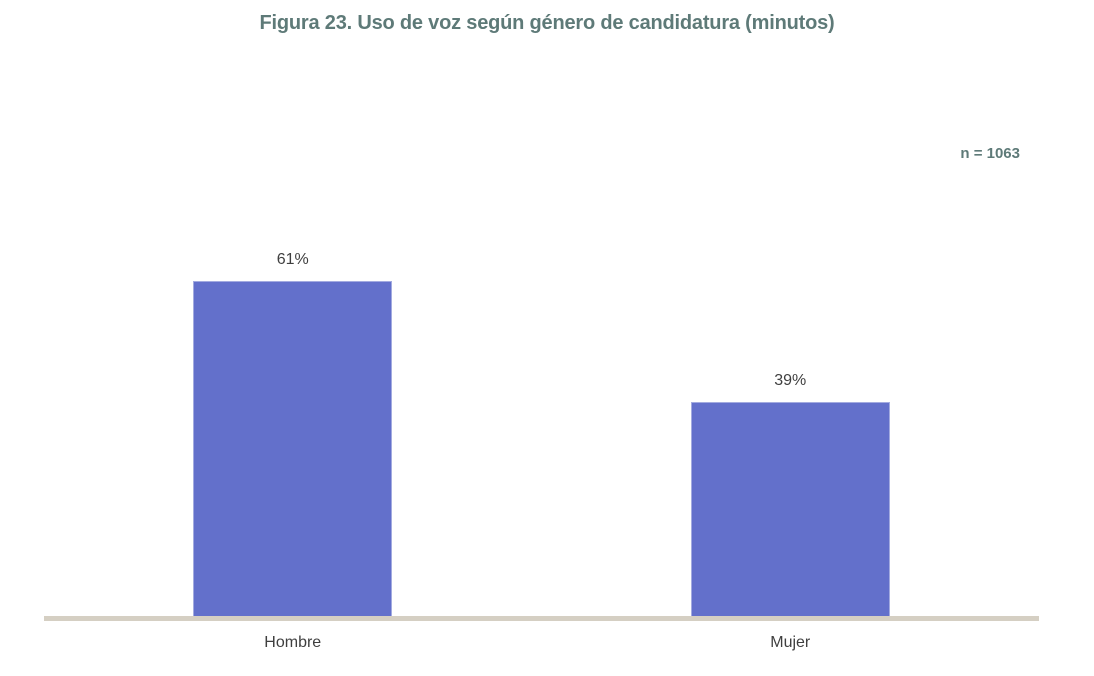 The image size is (1094, 676). Describe the element at coordinates (790, 380) in the screenshot. I see `bar-value-label-mujer: 39%` at that location.